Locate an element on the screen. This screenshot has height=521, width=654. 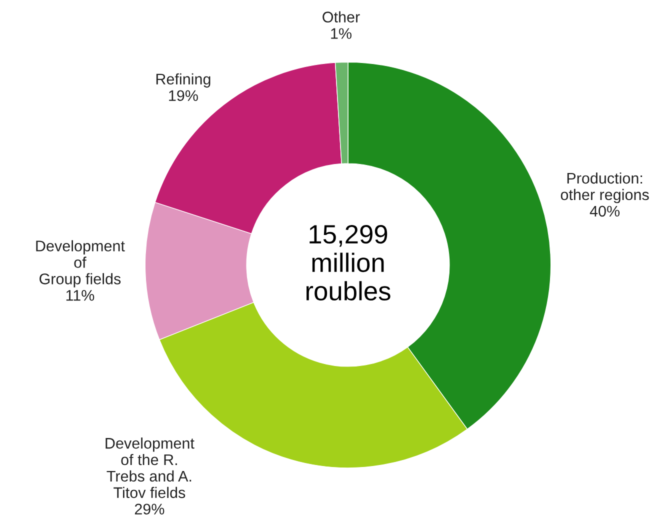
data-label: 1% is located at coordinates (341, 33).